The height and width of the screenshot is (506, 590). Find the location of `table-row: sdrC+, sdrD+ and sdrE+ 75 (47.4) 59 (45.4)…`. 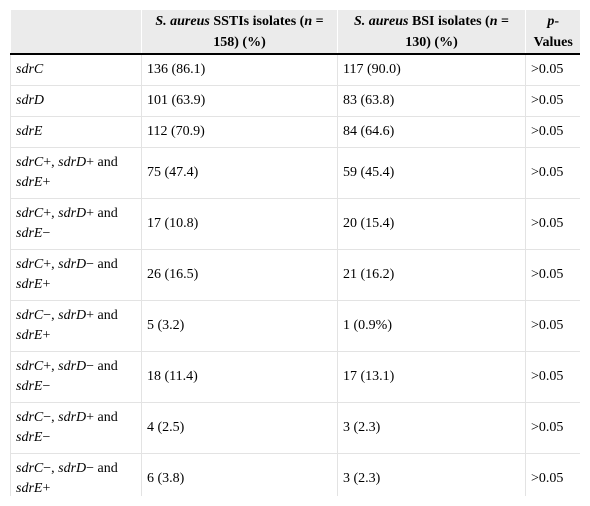

table-row: sdrC+, sdrD+ and sdrE+ 75 (47.4) 59 (45.4)… is located at coordinates (295, 173).